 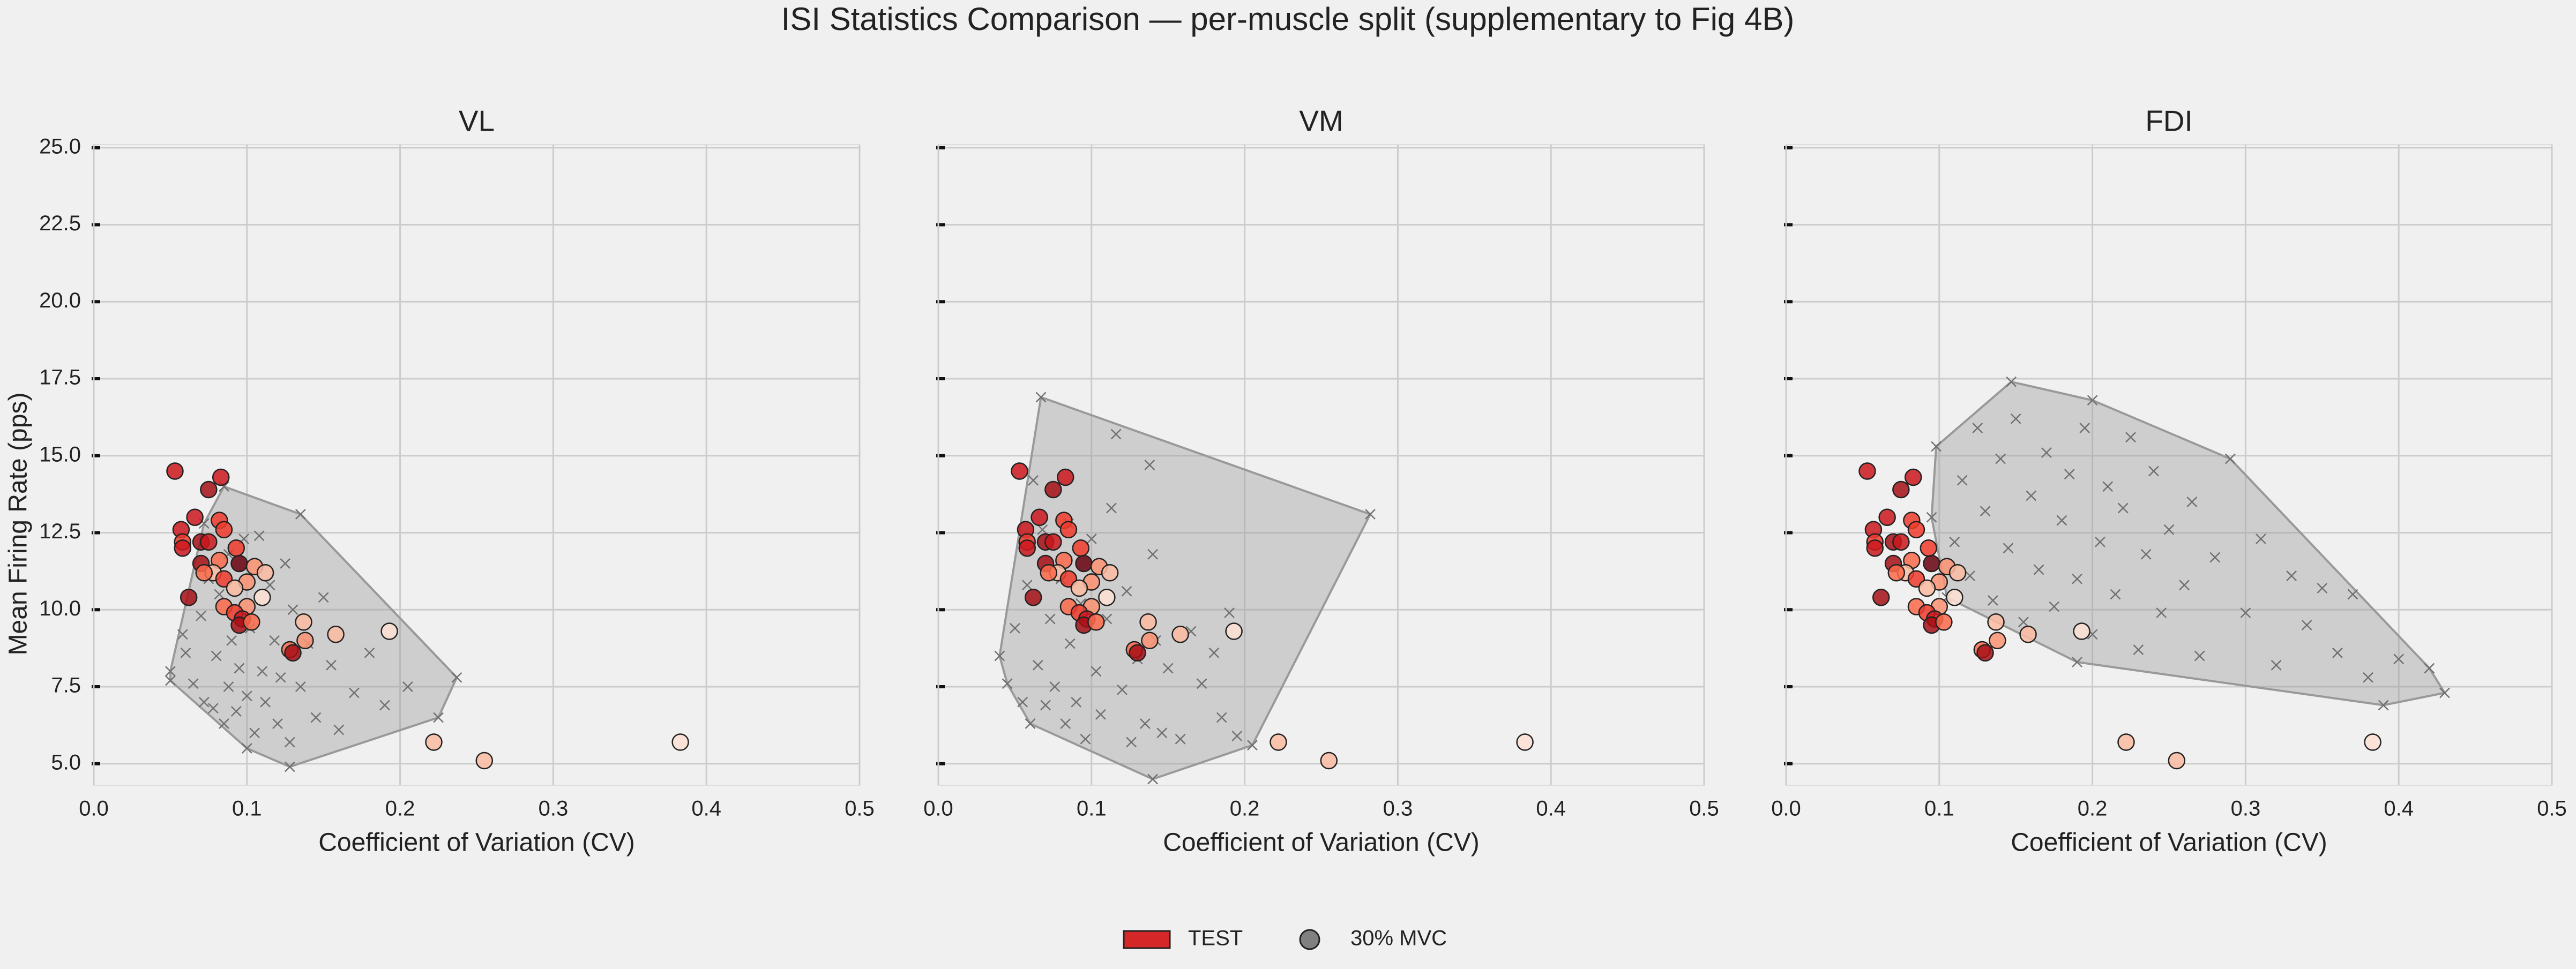 I want to click on x-tick-label: 0.2, so click(x=1245, y=809).